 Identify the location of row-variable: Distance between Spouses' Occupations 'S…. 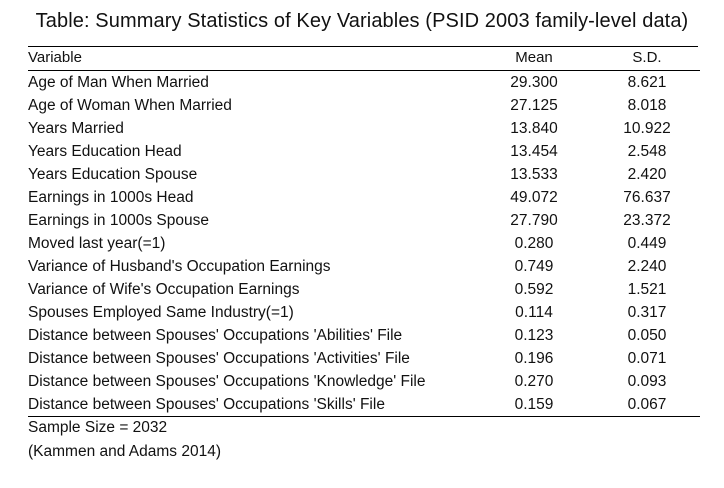
(206, 404).